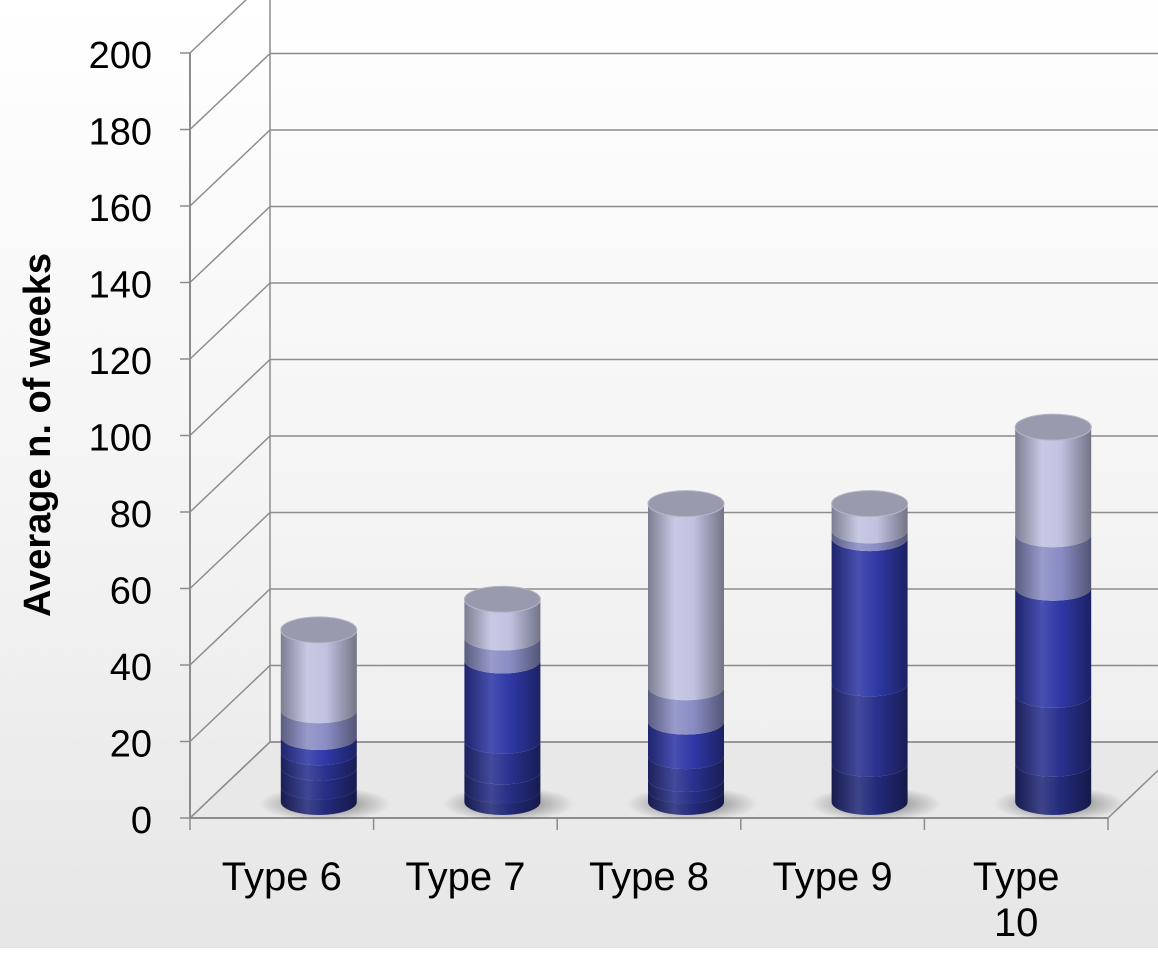  Describe the element at coordinates (120, 56) in the screenshot. I see `y-tick-label: 200` at that location.